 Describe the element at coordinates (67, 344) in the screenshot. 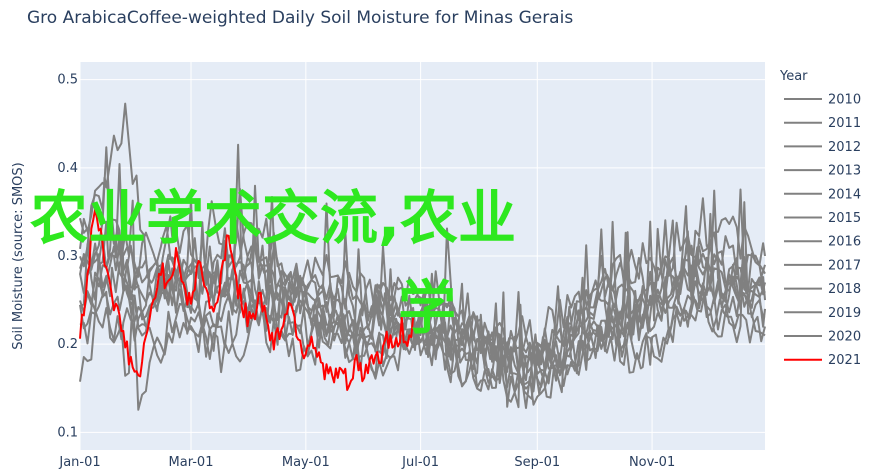

I see `y-tick-label: 0.2` at that location.